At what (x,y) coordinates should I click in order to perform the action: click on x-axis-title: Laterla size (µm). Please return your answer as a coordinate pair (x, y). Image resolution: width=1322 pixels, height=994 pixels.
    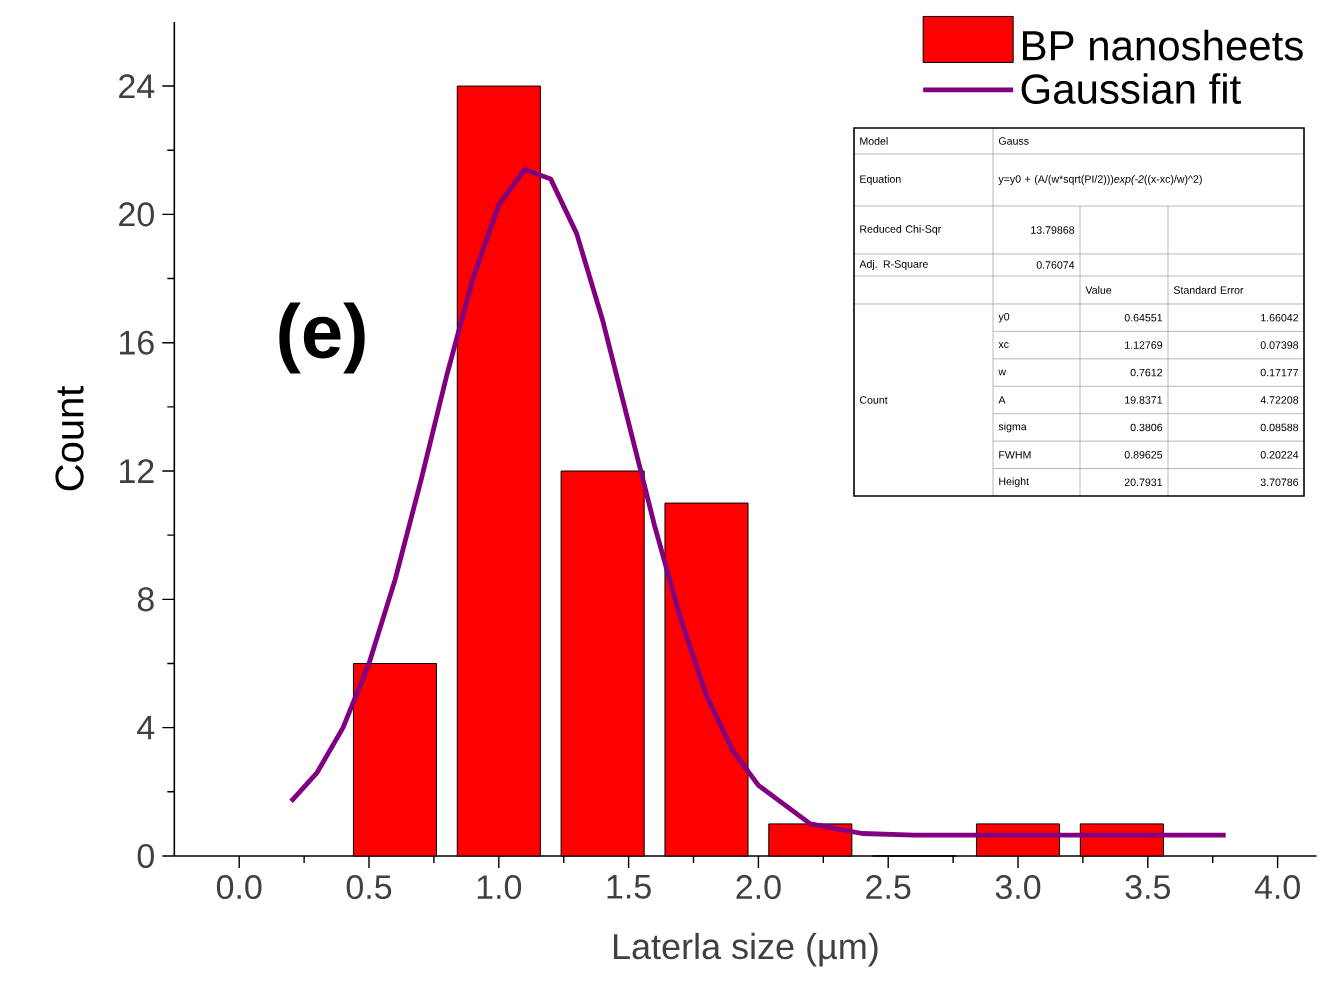
    Looking at the image, I should click on (745, 949).